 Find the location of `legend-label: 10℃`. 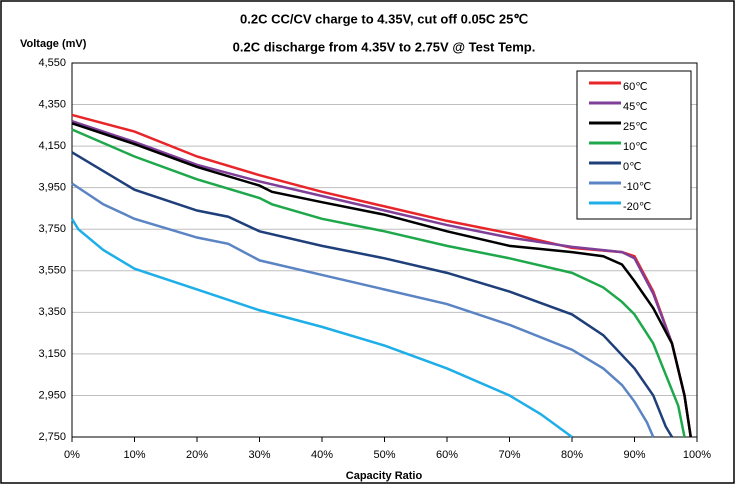

legend-label: 10℃ is located at coordinates (635, 147).